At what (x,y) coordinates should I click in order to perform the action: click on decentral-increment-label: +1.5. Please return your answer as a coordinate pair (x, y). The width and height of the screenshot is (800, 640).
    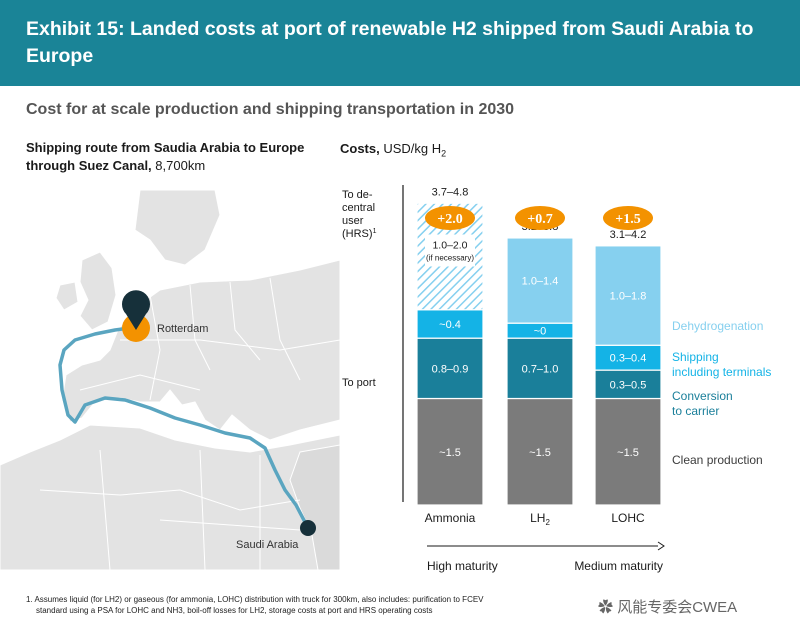
    Looking at the image, I should click on (627, 219).